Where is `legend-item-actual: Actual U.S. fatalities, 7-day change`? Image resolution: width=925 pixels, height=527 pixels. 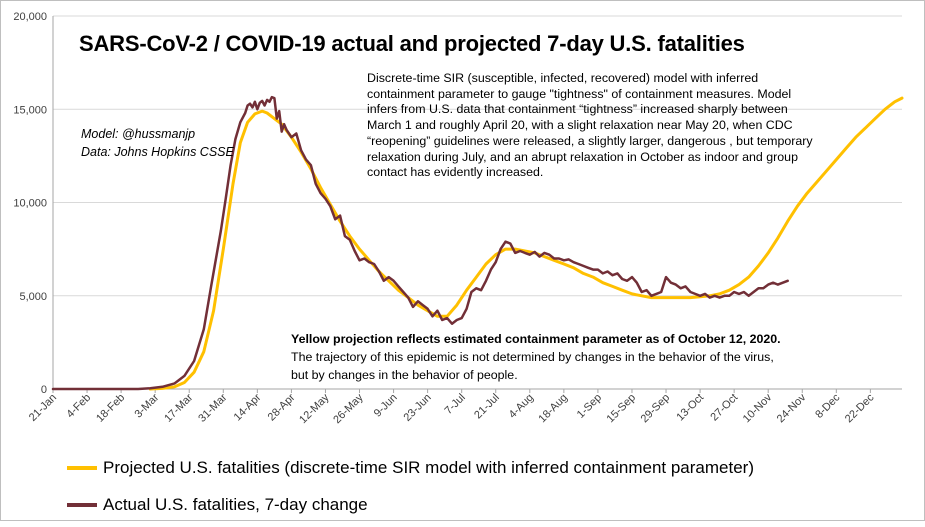
legend-item-actual: Actual U.S. fatalities, 7-day change is located at coordinates (410, 505).